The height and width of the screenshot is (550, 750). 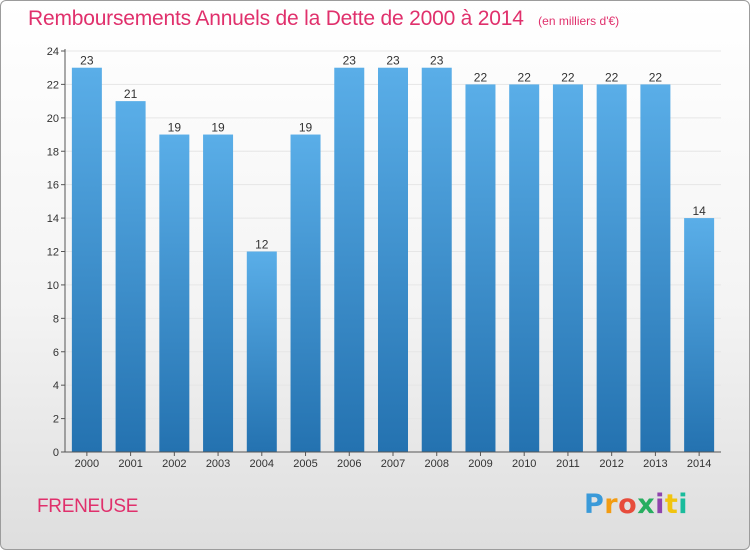 What do you see at coordinates (53, 152) in the screenshot?
I see `y-tick-label: 18` at bounding box center [53, 152].